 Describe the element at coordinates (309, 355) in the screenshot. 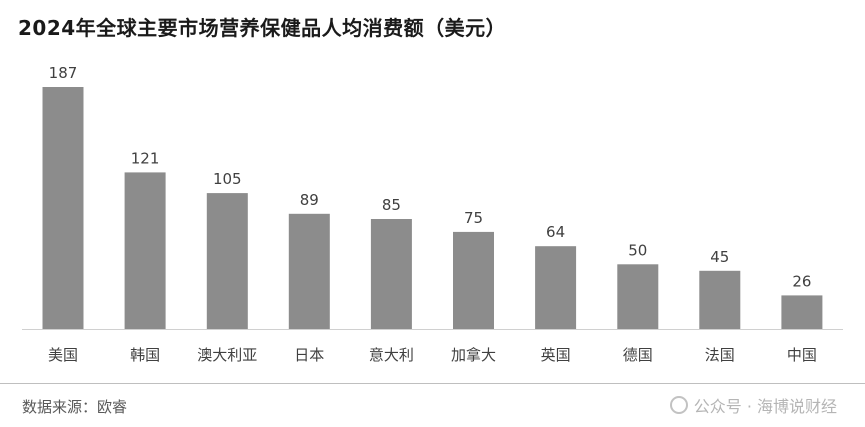

I see `category-label: 日本` at that location.